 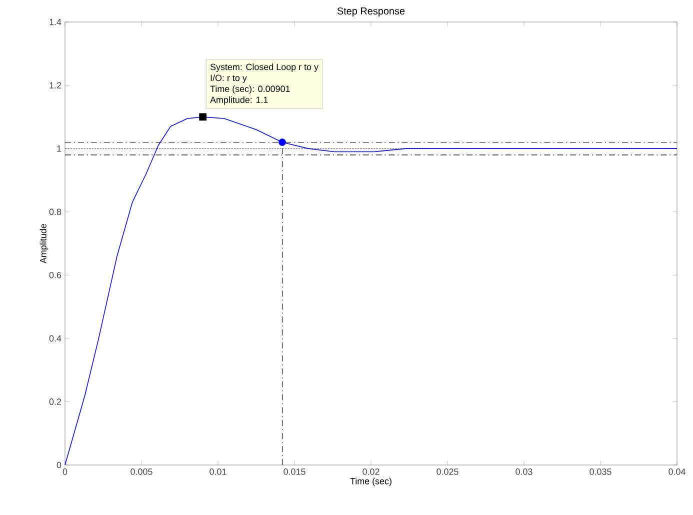 What do you see at coordinates (371, 482) in the screenshot?
I see `x-axis-title: Time (sec)` at bounding box center [371, 482].